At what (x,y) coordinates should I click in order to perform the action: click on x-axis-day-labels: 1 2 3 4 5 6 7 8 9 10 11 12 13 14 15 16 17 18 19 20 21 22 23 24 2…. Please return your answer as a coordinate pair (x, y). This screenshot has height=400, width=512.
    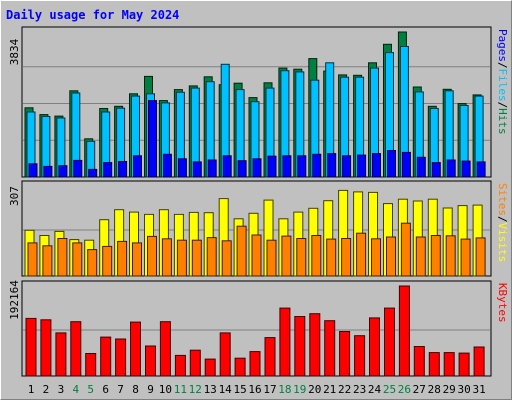
    Looking at the image, I should click on (257, 389).